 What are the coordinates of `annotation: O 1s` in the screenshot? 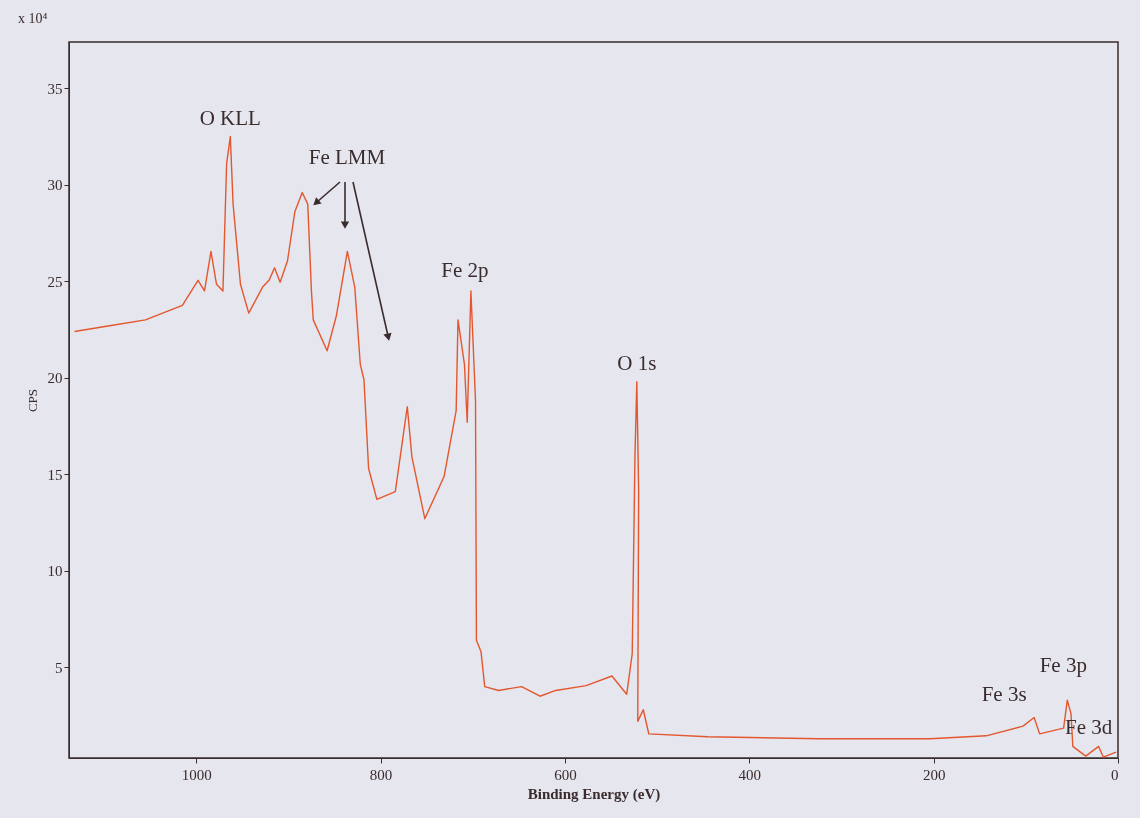 It's located at (637, 362).